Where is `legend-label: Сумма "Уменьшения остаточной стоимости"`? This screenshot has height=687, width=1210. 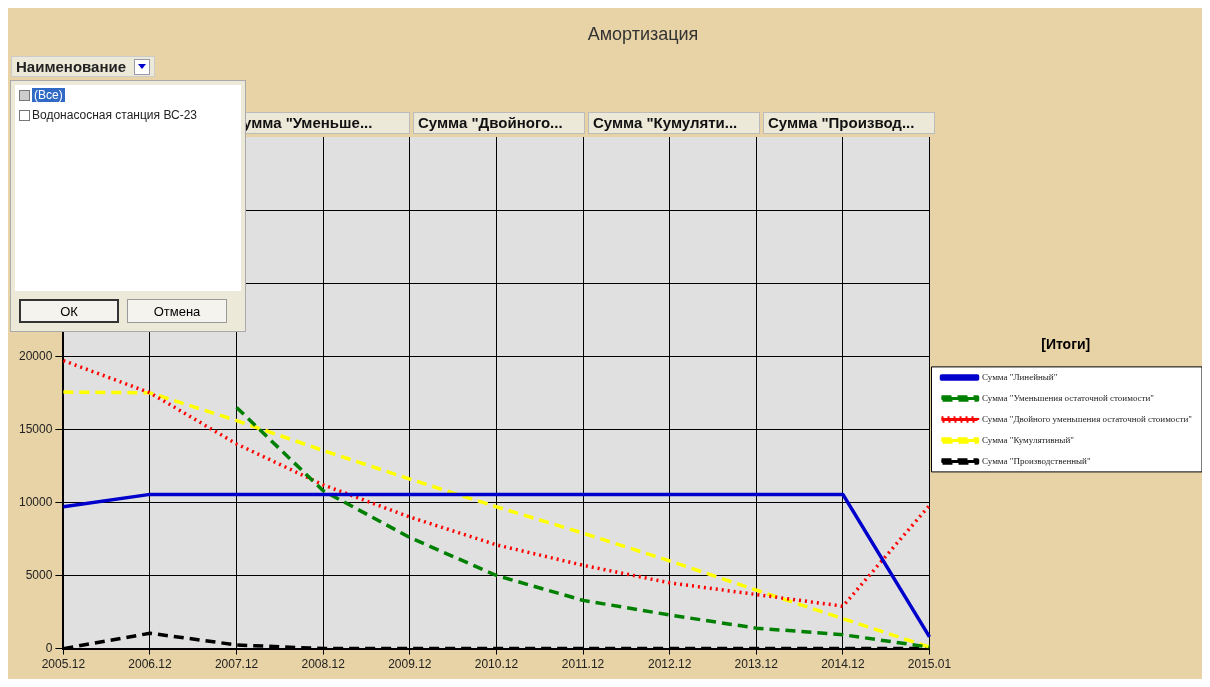
legend-label: Сумма "Уменьшения остаточной стоимости" is located at coordinates (1068, 397).